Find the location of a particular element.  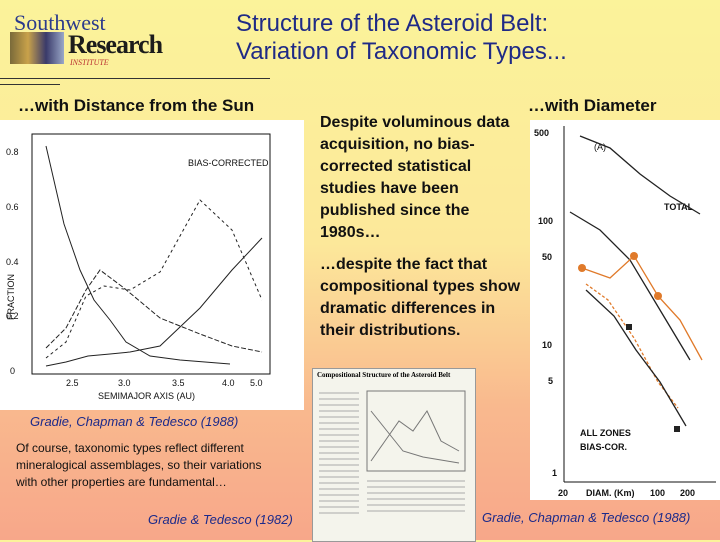

series-c is located at coordinates (154, 311).